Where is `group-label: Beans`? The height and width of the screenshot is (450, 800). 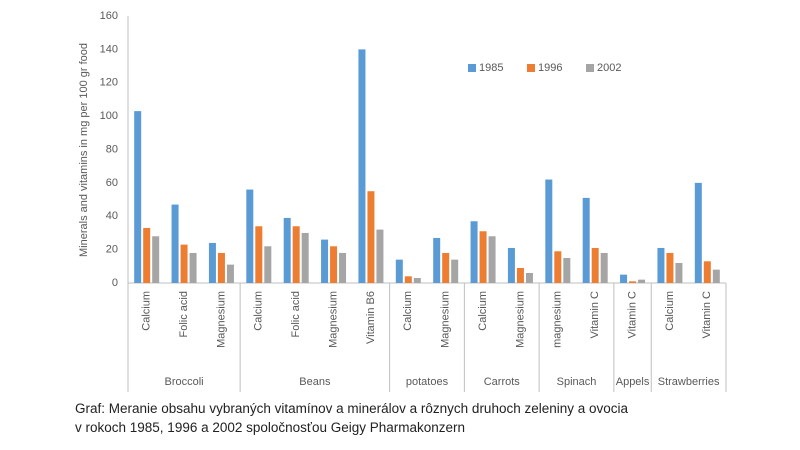 group-label: Beans is located at coordinates (315, 382).